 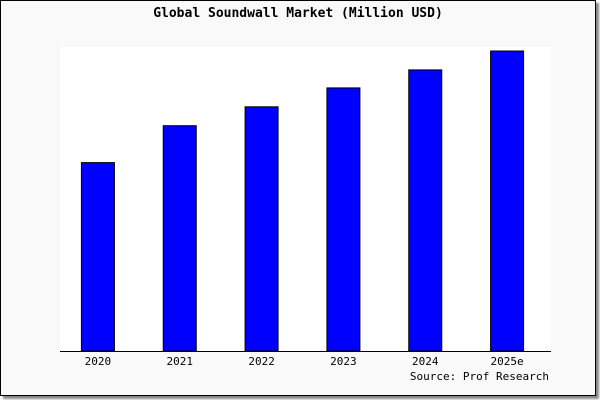 I want to click on chart-title: Global Soundwall Market (Million USD), so click(x=298, y=13).